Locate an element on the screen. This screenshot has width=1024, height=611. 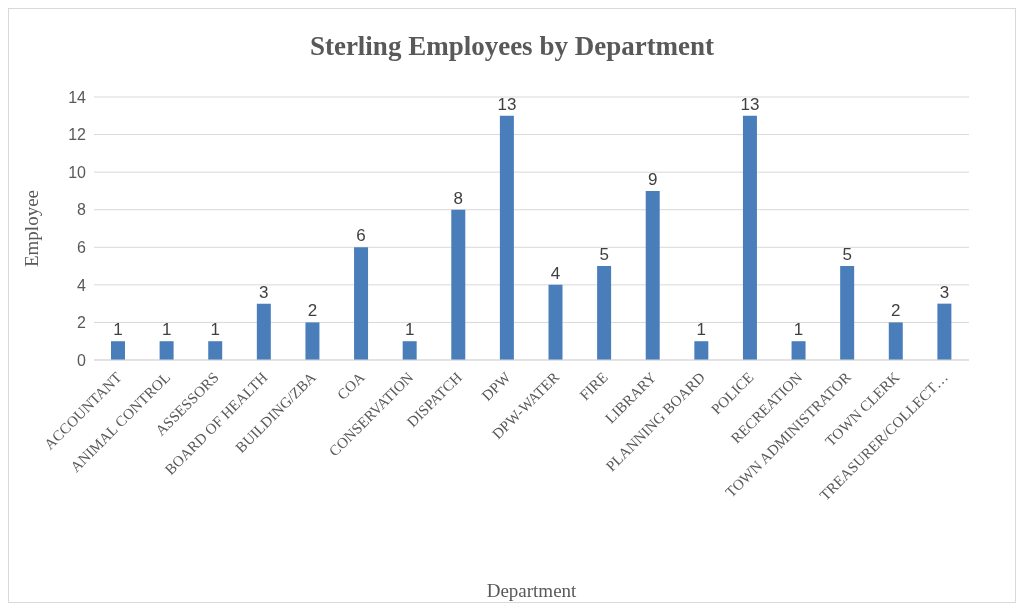
data-label: 4 is located at coordinates (555, 273).